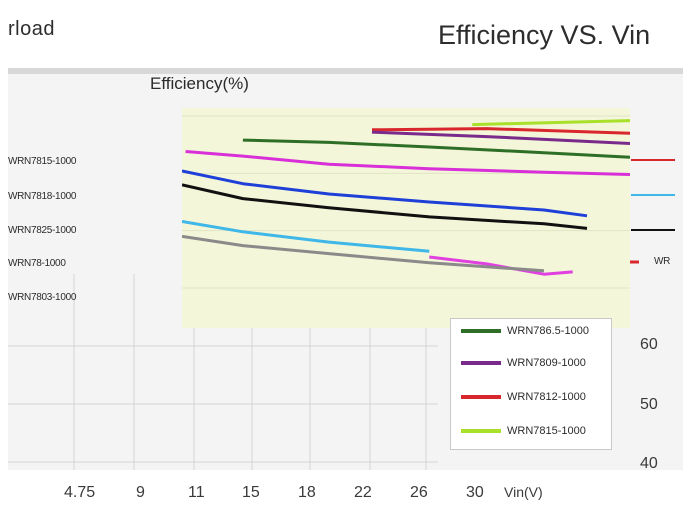  Describe the element at coordinates (649, 404) in the screenshot. I see `right-y-tick: 50` at that location.